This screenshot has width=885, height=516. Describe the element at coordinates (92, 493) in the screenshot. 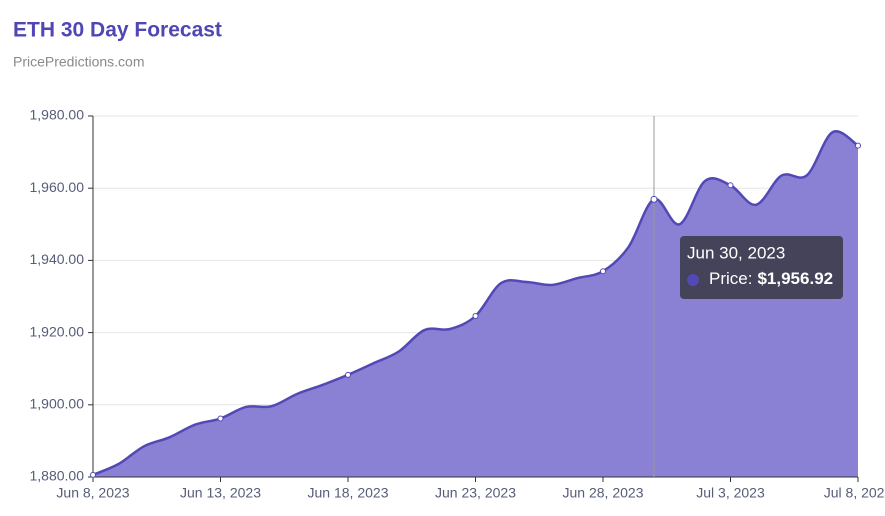

I see `x-tick-label: Jun 8, 2023` at that location.